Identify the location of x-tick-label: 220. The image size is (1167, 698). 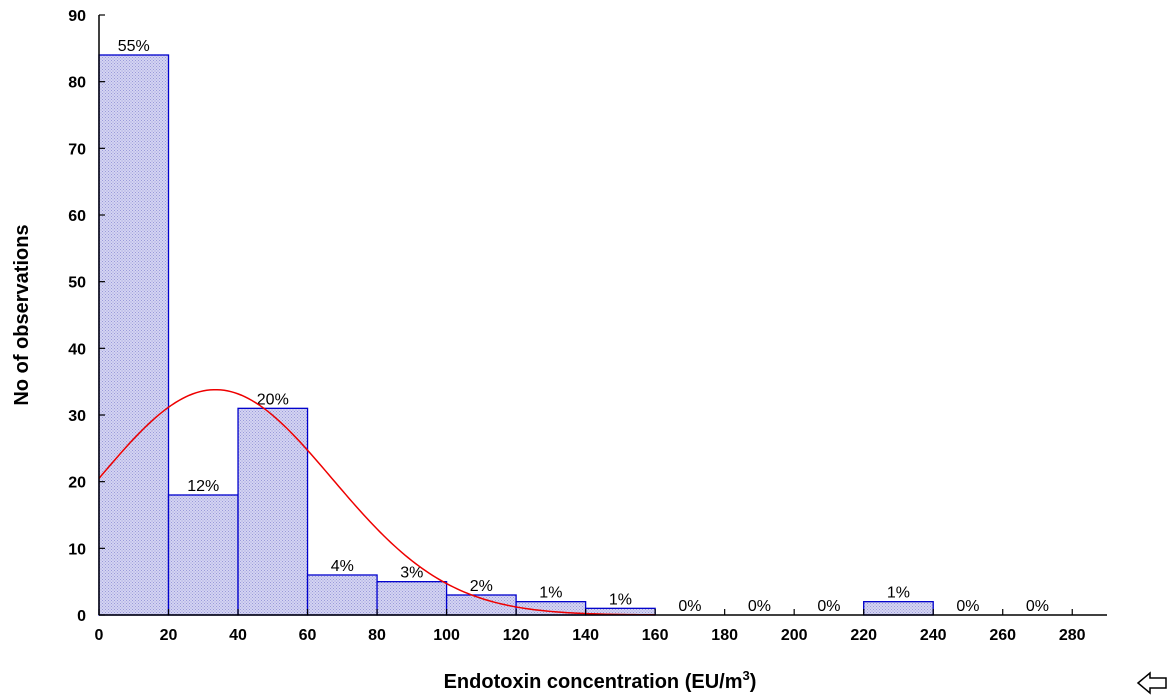
(863, 635).